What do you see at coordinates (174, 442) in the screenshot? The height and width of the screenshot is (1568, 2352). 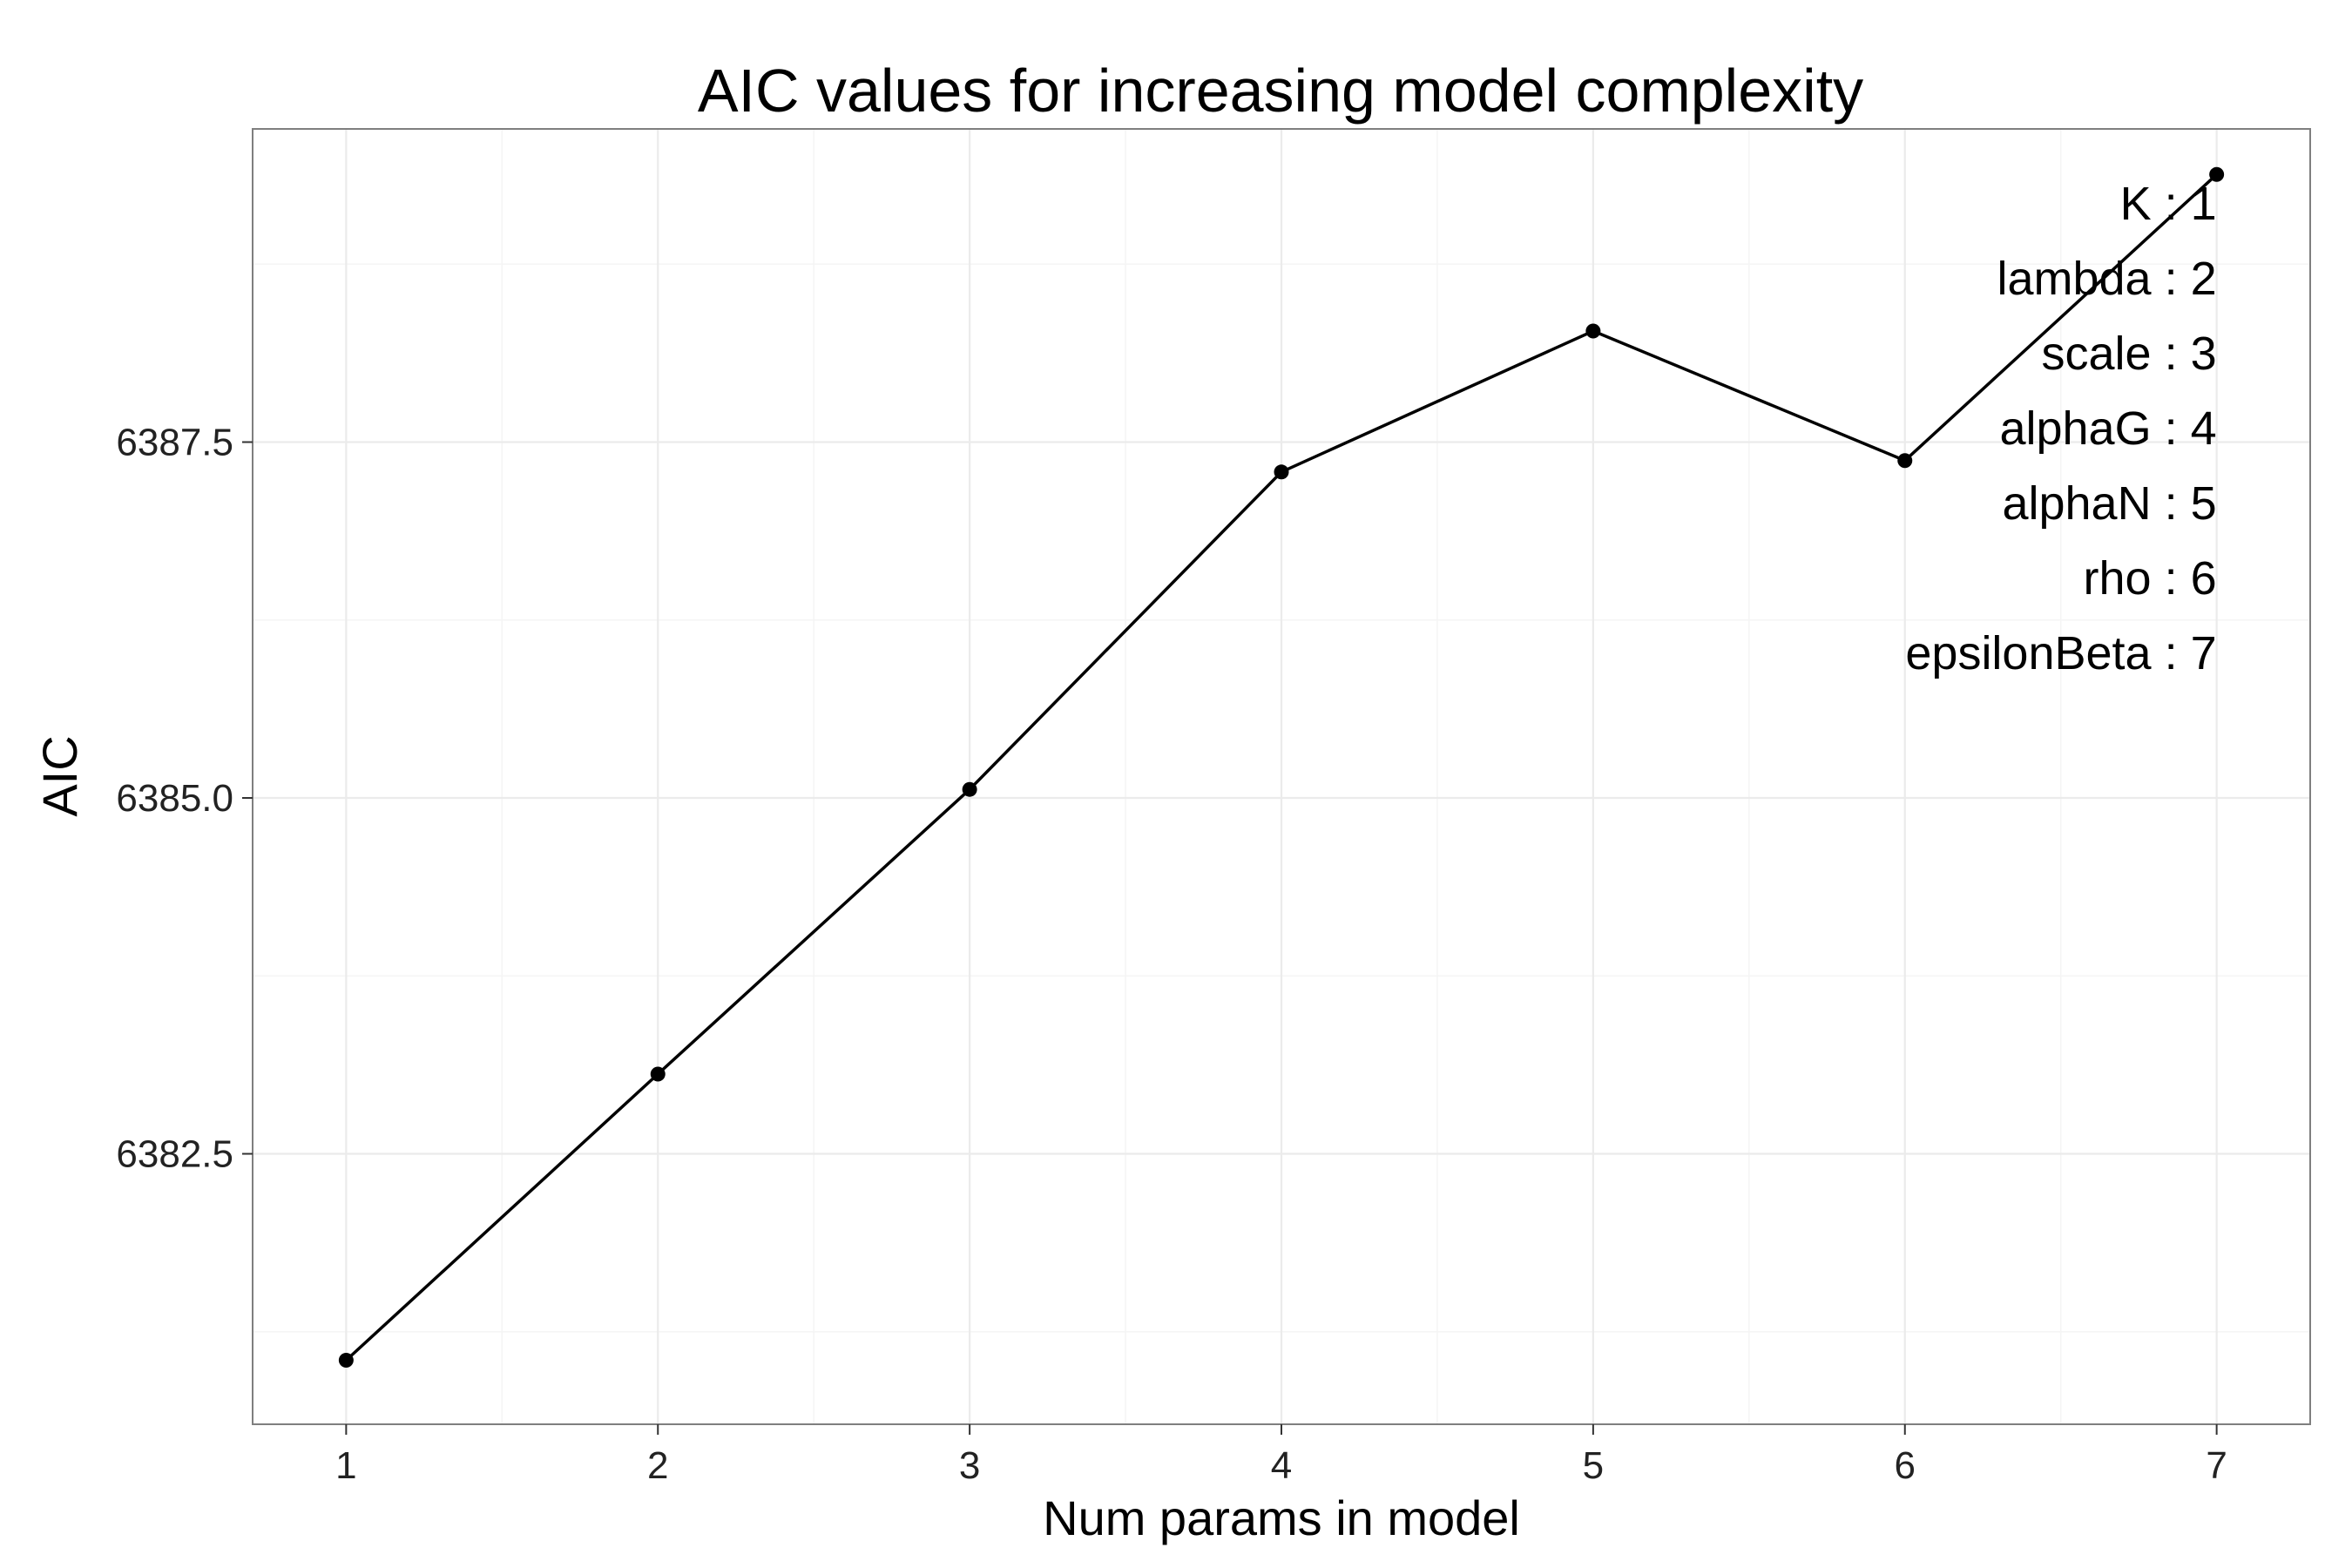 I see `y-tick-label: 6387.5` at bounding box center [174, 442].